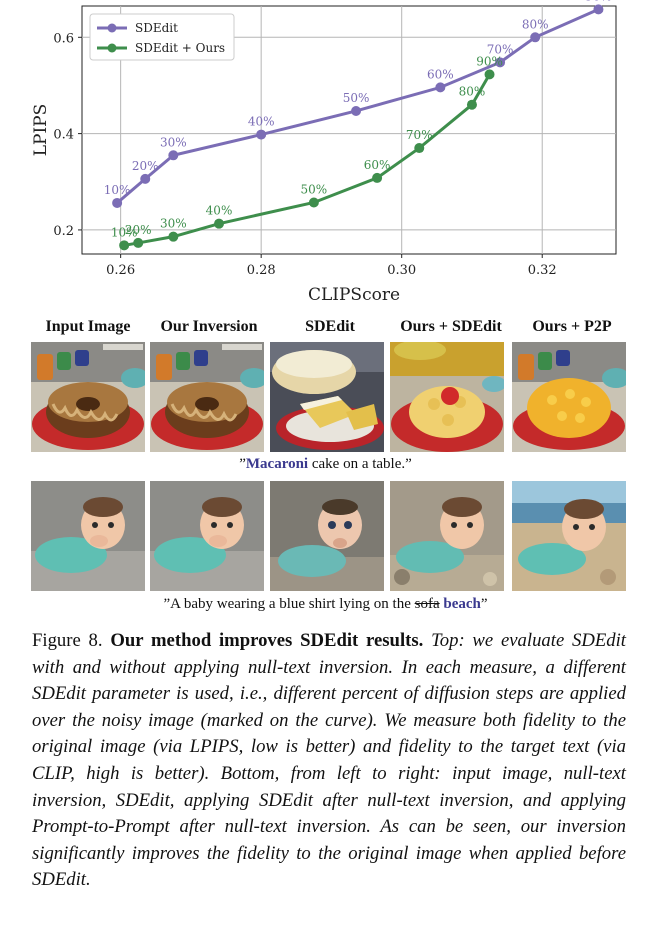  What do you see at coordinates (572, 326) in the screenshot?
I see `column-header-ours-p2p: Ours + P2P` at bounding box center [572, 326].